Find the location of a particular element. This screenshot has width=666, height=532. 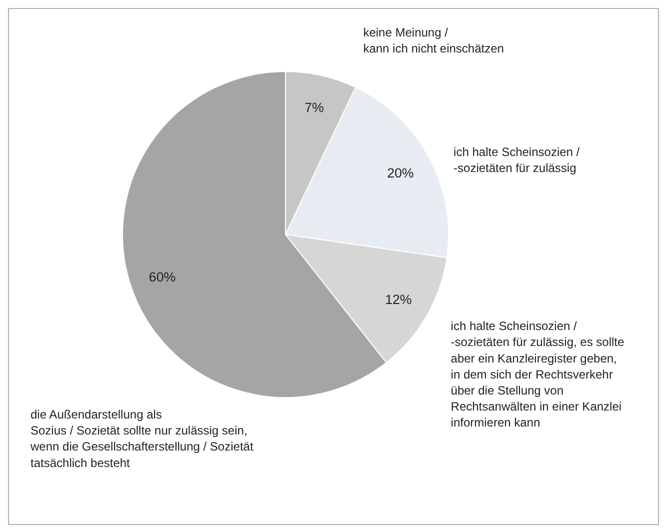

slice-label: die Außendarstellung als Sozius / Sozietät sollte nur zulässig sein, wenn die Gesellschafterstellung / Sozietät tatsächlich besteht is located at coordinates (142, 439).